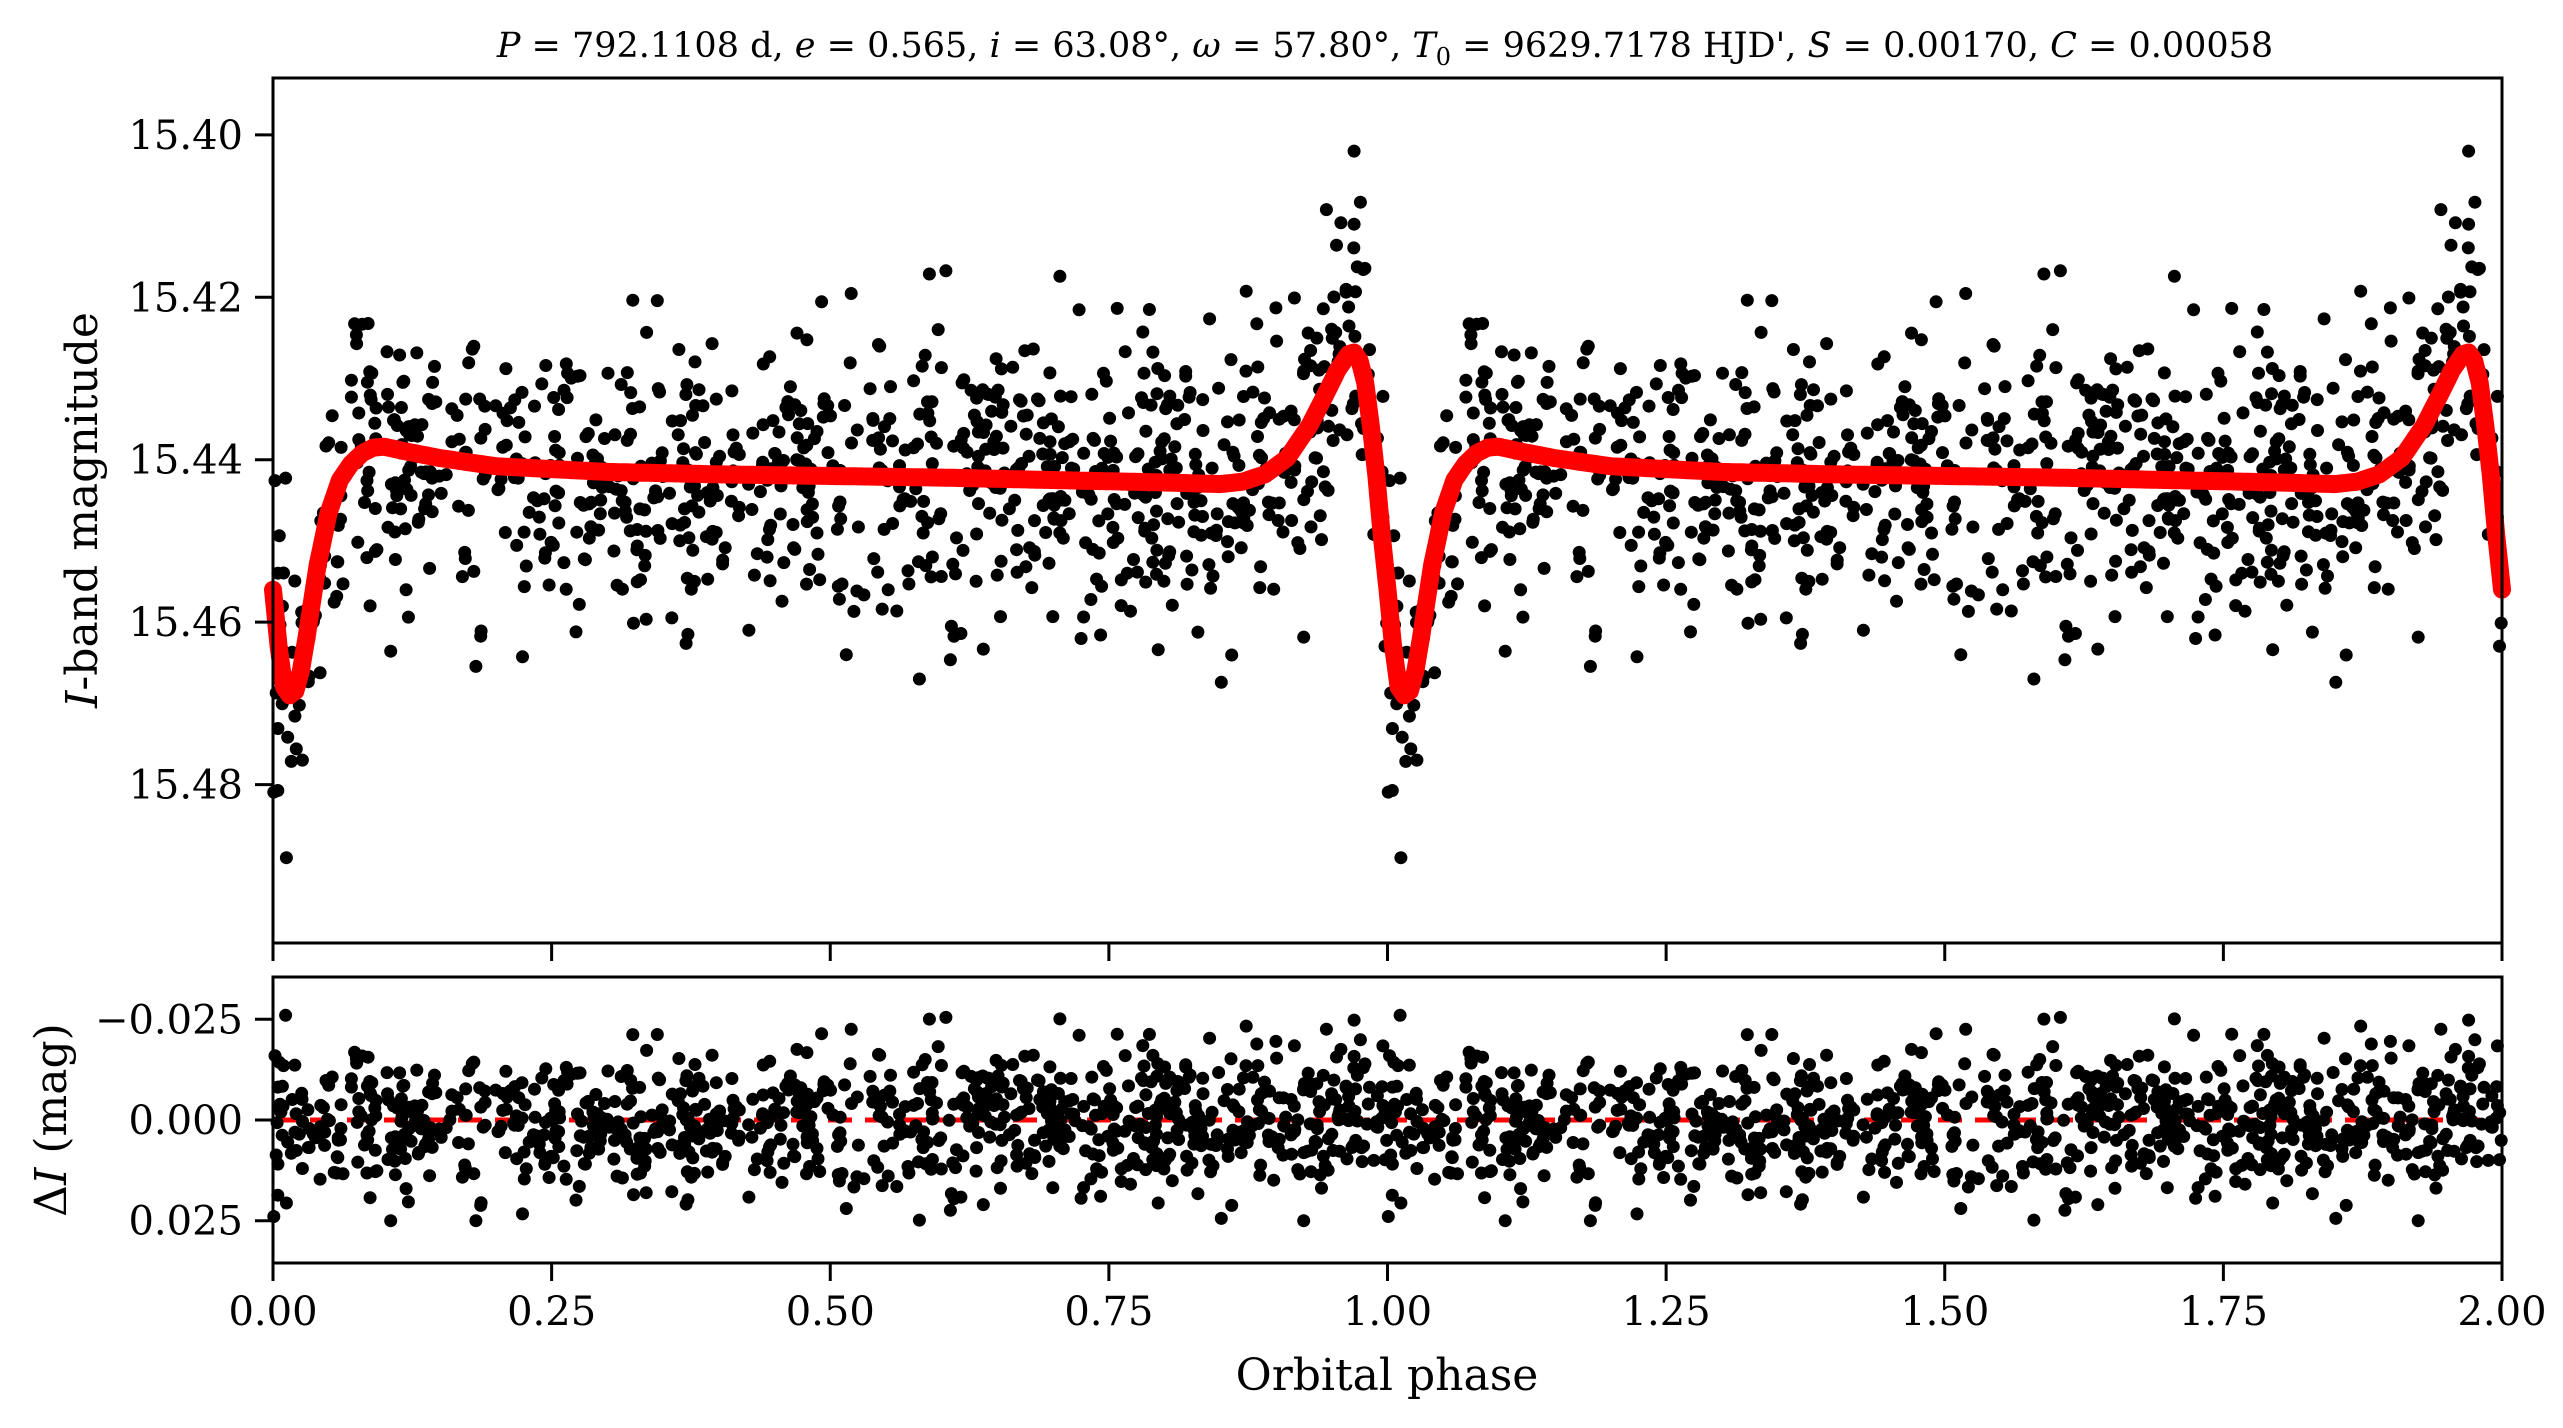 The width and height of the screenshot is (2563, 1428). I want to click on x-tick-label: 1.50, so click(1944, 1312).